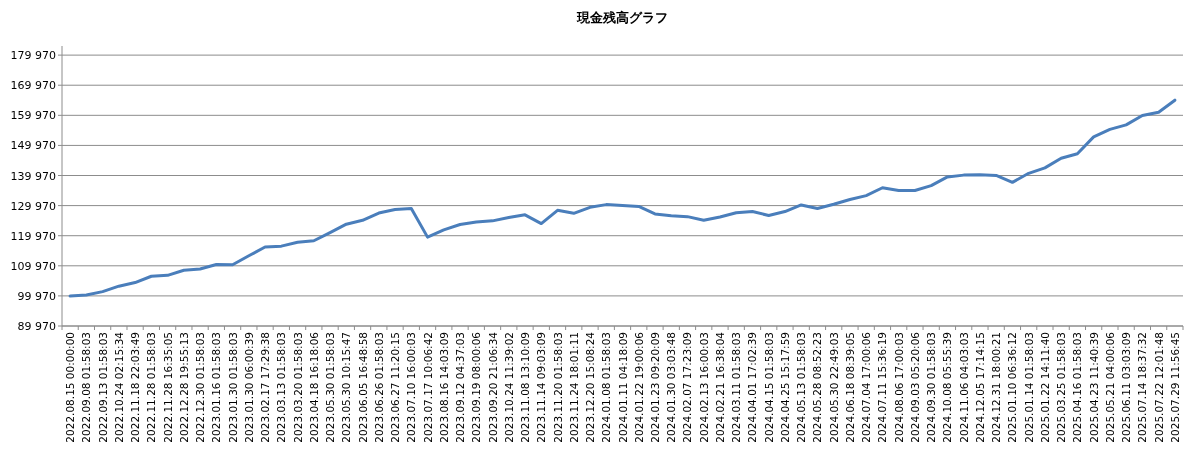  I want to click on x-tick-label: 2022.11.28 16:35:05, so click(167, 387).